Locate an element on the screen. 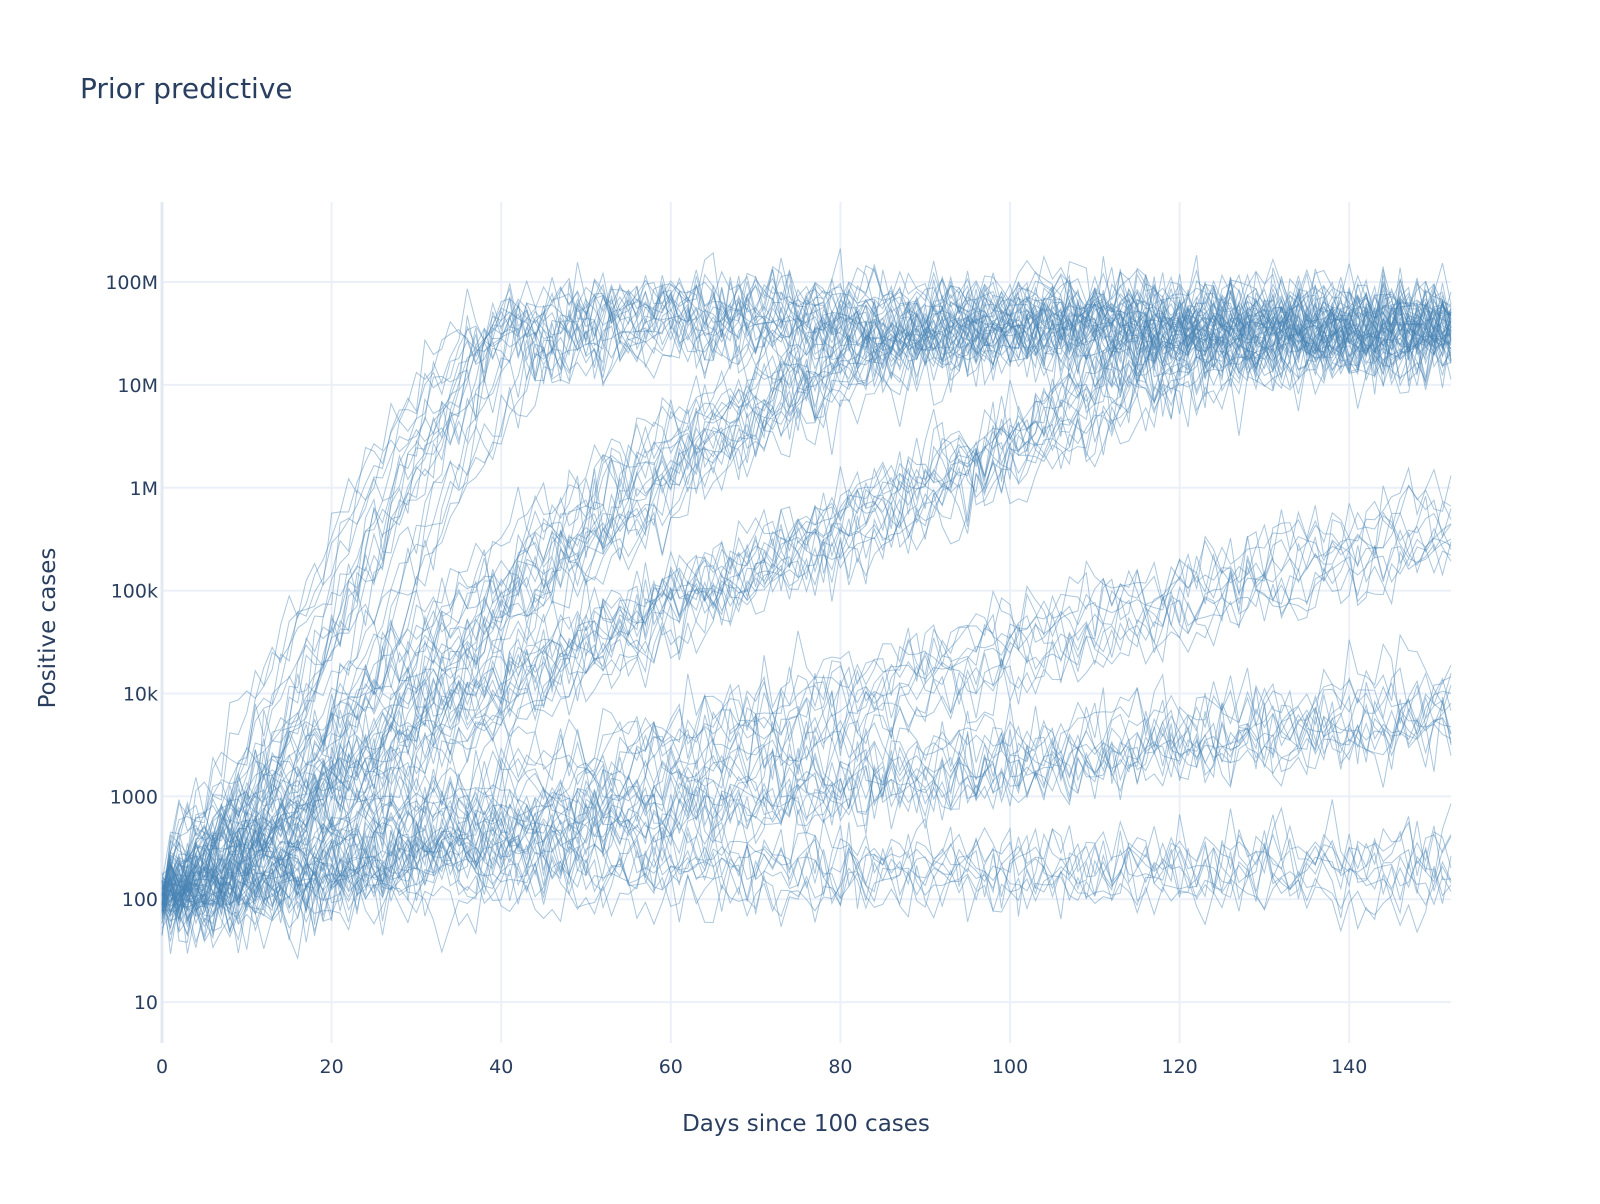 The height and width of the screenshot is (1204, 1600). y-tick-label: 1000 is located at coordinates (134, 797).